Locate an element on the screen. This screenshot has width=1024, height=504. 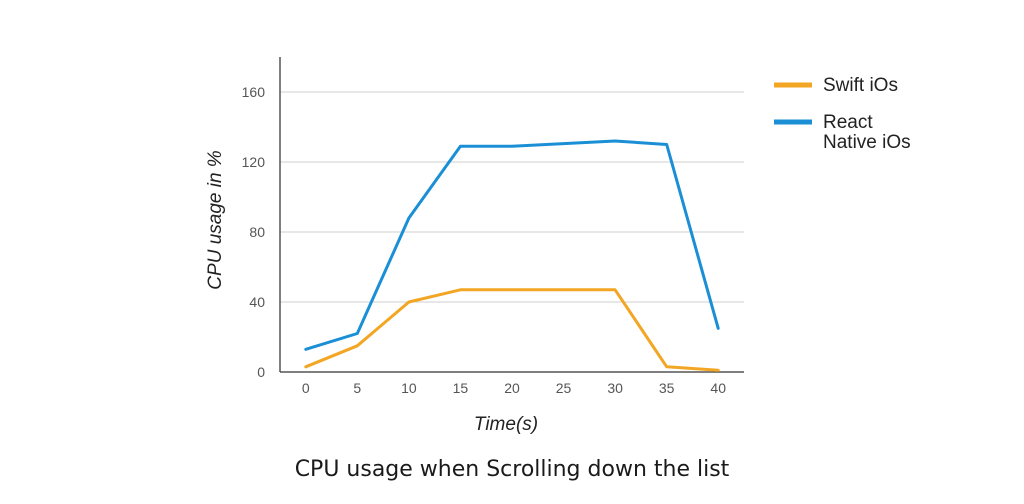
y-tick-label: 80 is located at coordinates (257, 232).